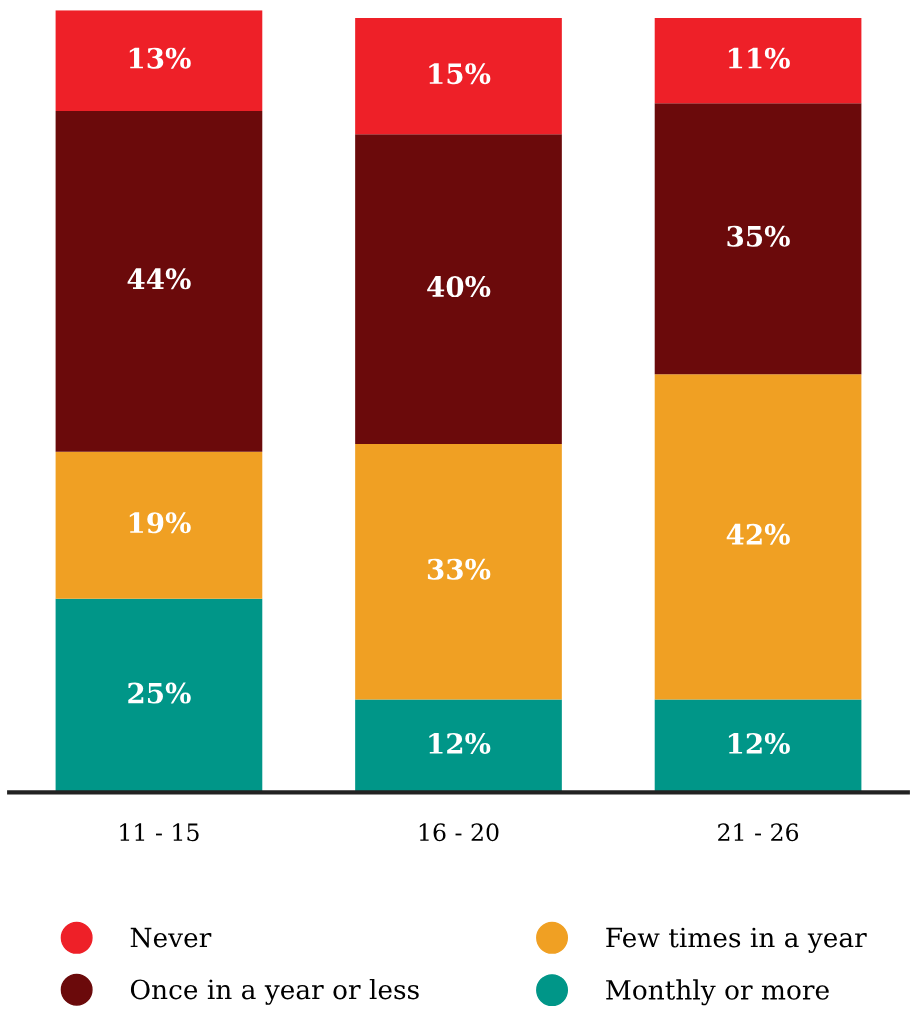 The image size is (917, 1029). Describe the element at coordinates (274, 991) in the screenshot. I see `legend-label: Once in a year or less` at that location.